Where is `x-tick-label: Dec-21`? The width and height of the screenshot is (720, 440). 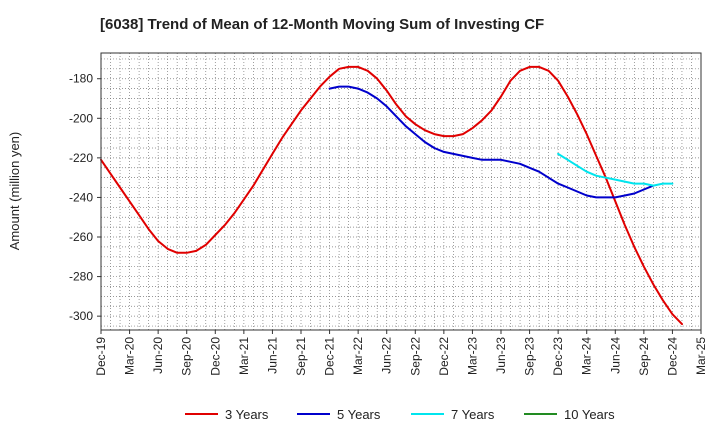 x-tick-label: Dec-21 is located at coordinates (330, 356).